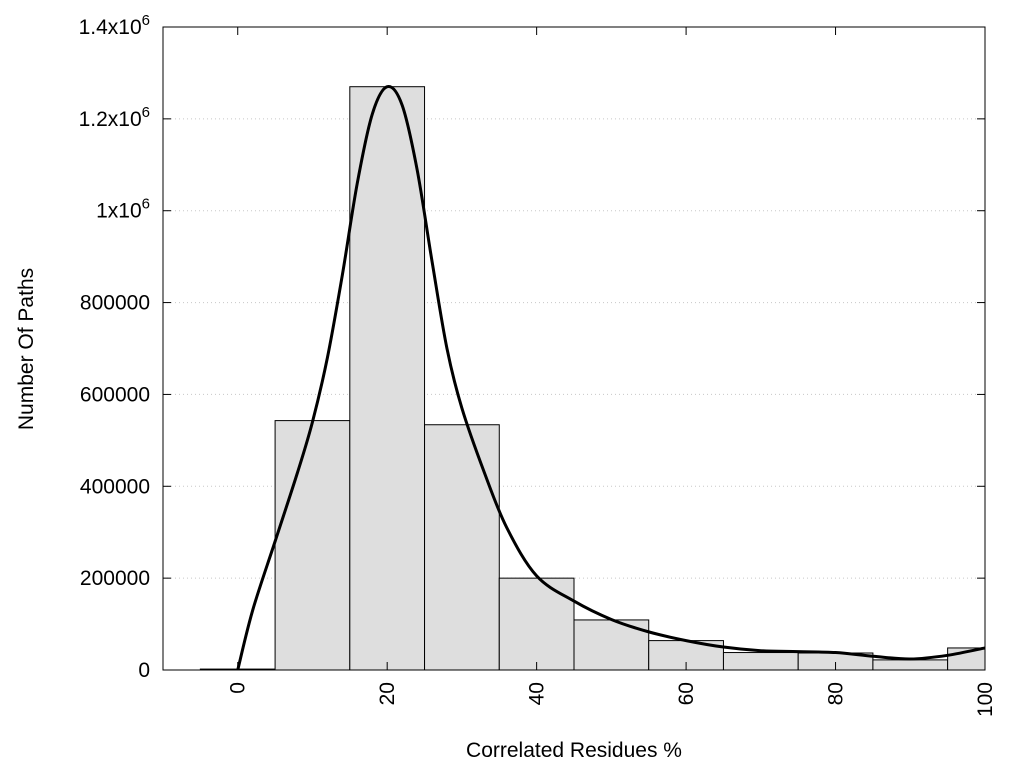  I want to click on y-tick-label: 600000, so click(115, 394).